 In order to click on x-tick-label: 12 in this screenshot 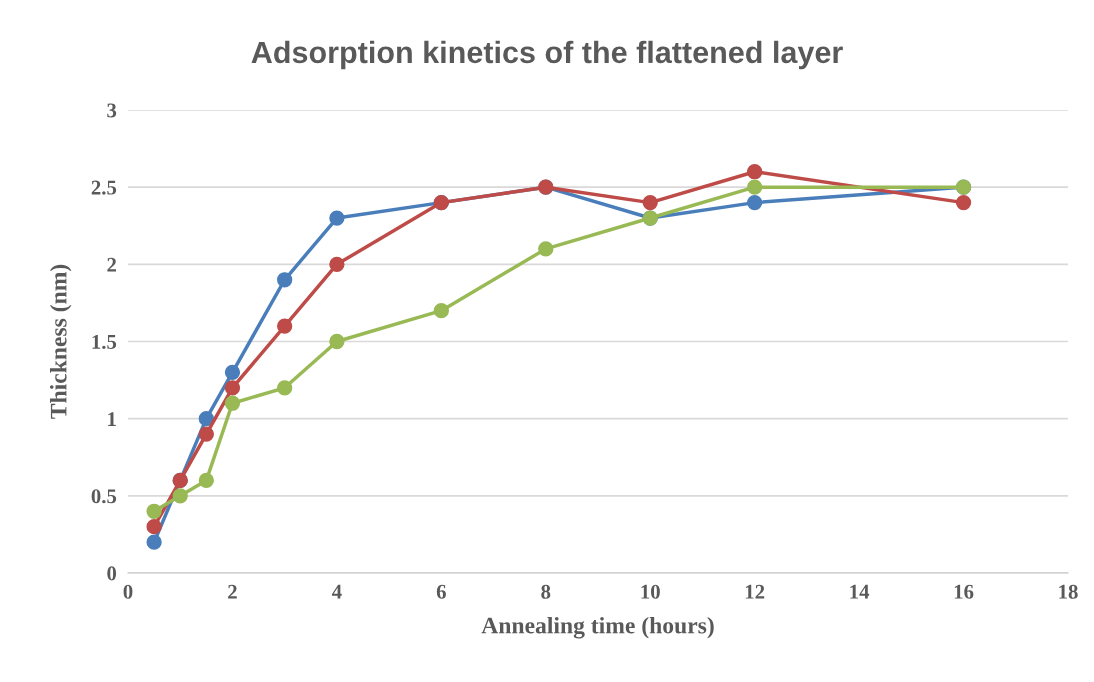, I will do `click(755, 591)`.